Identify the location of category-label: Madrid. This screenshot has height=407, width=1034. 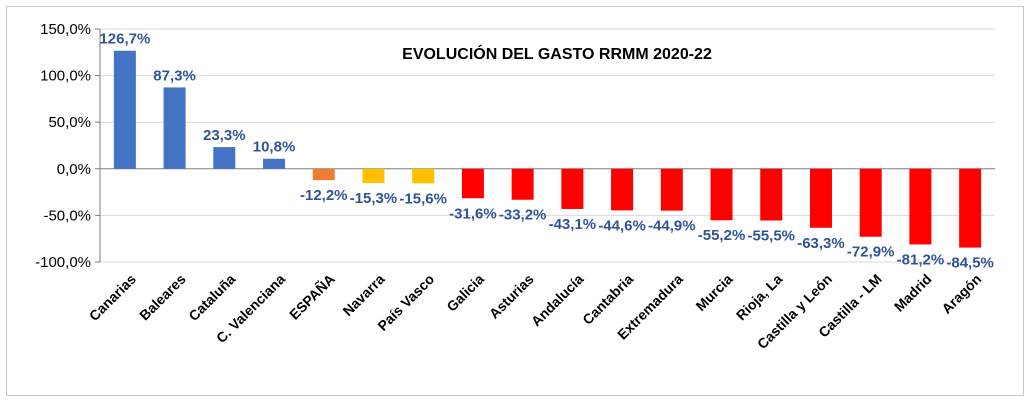
(913, 293).